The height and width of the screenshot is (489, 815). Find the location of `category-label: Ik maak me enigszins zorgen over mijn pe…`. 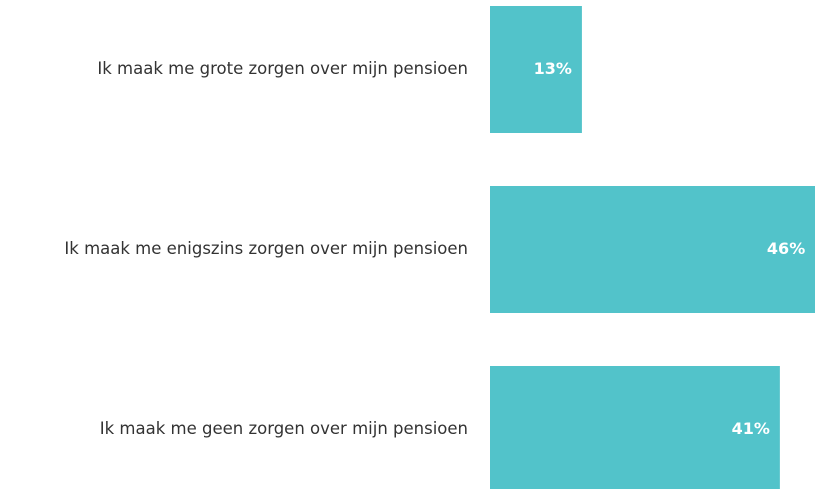

category-label: Ik maak me enigszins zorgen over mijn pe… is located at coordinates (266, 248).